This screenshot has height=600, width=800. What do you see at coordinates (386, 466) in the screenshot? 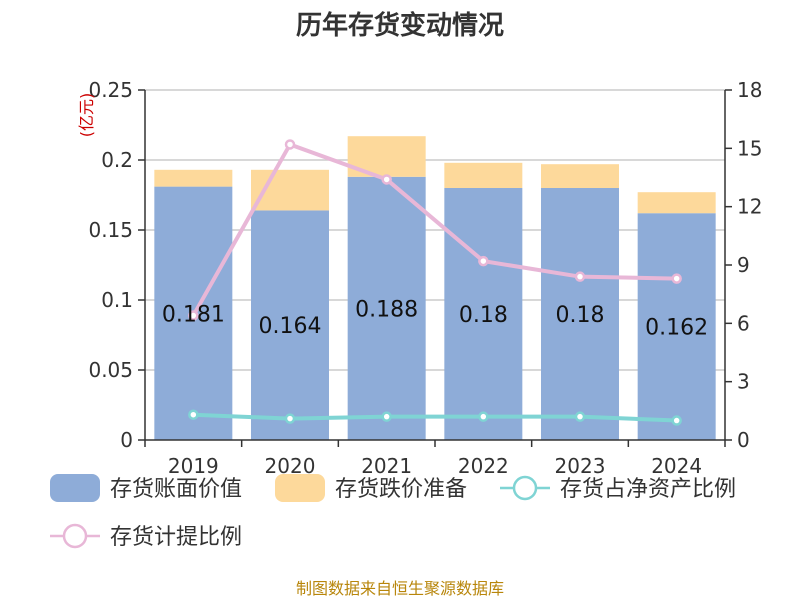
I see `x-tick-label: 2021` at bounding box center [386, 466].